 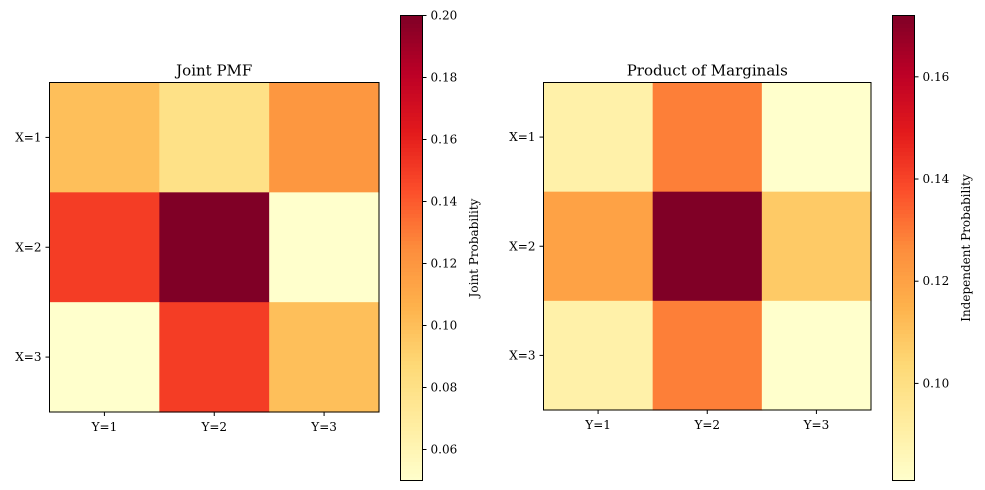 What do you see at coordinates (444, 16) in the screenshot?
I see `colorbar-tick-label: 0.20` at bounding box center [444, 16].